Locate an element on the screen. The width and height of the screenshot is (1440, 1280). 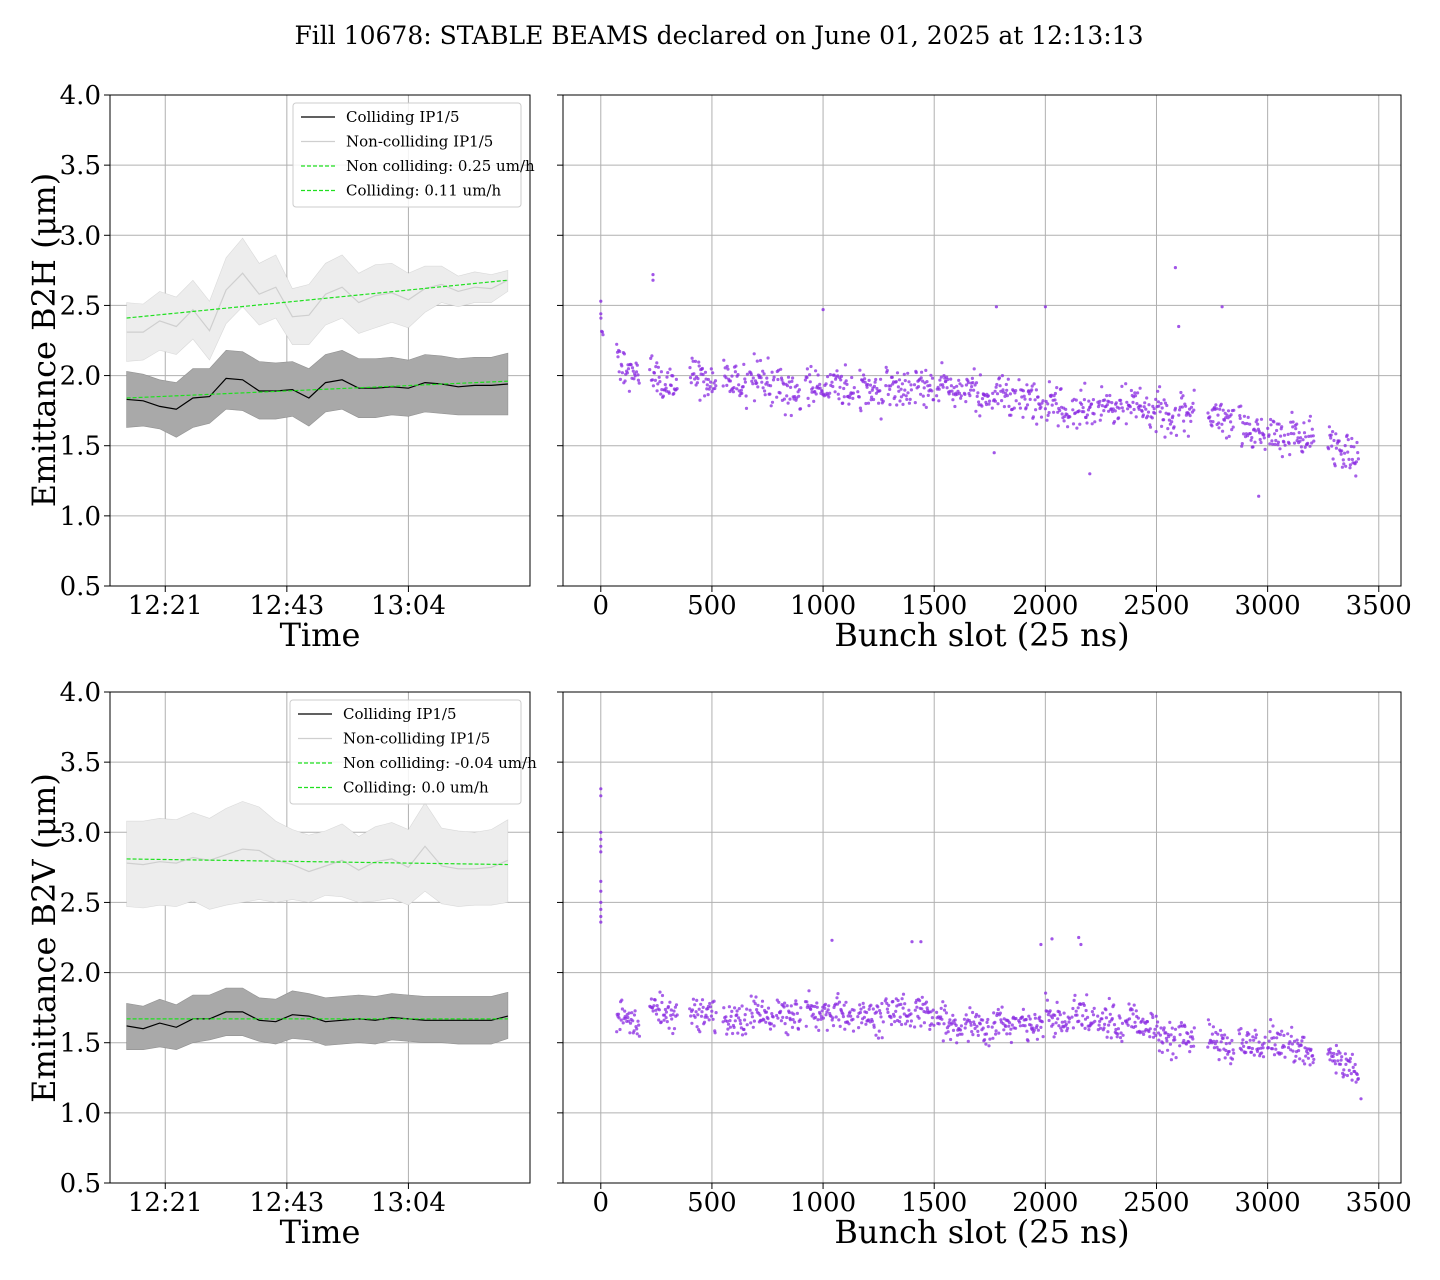
b2v-bunch-xtick-label-0: 0 is located at coordinates (601, 1203).